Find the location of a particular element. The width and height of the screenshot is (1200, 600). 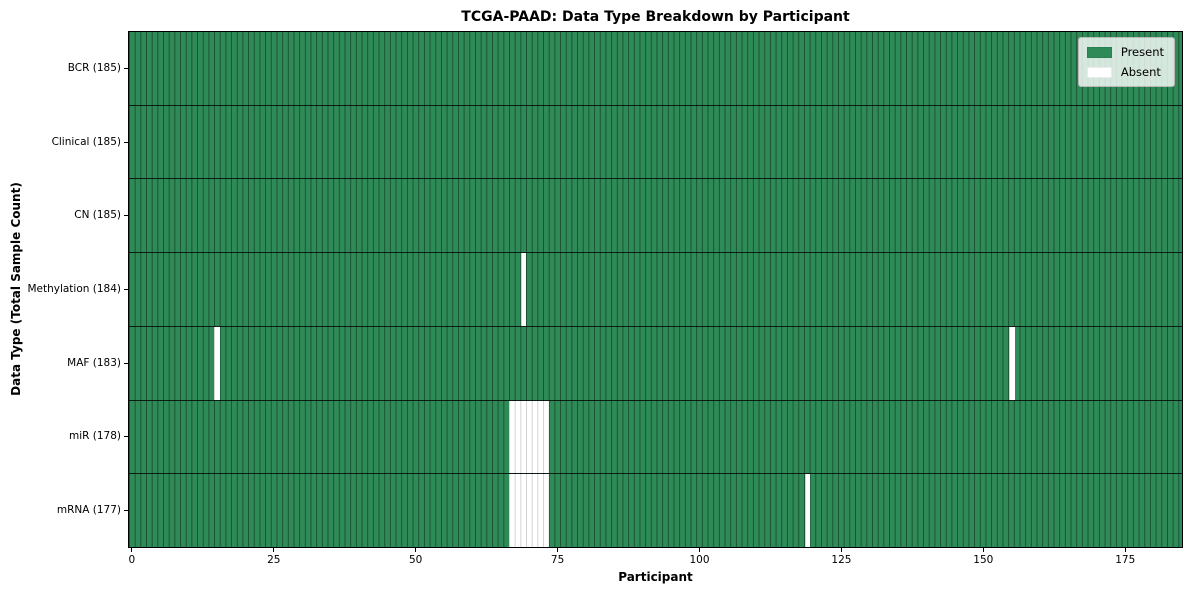

y-tick-label-cn: CN (185) is located at coordinates (97, 215).